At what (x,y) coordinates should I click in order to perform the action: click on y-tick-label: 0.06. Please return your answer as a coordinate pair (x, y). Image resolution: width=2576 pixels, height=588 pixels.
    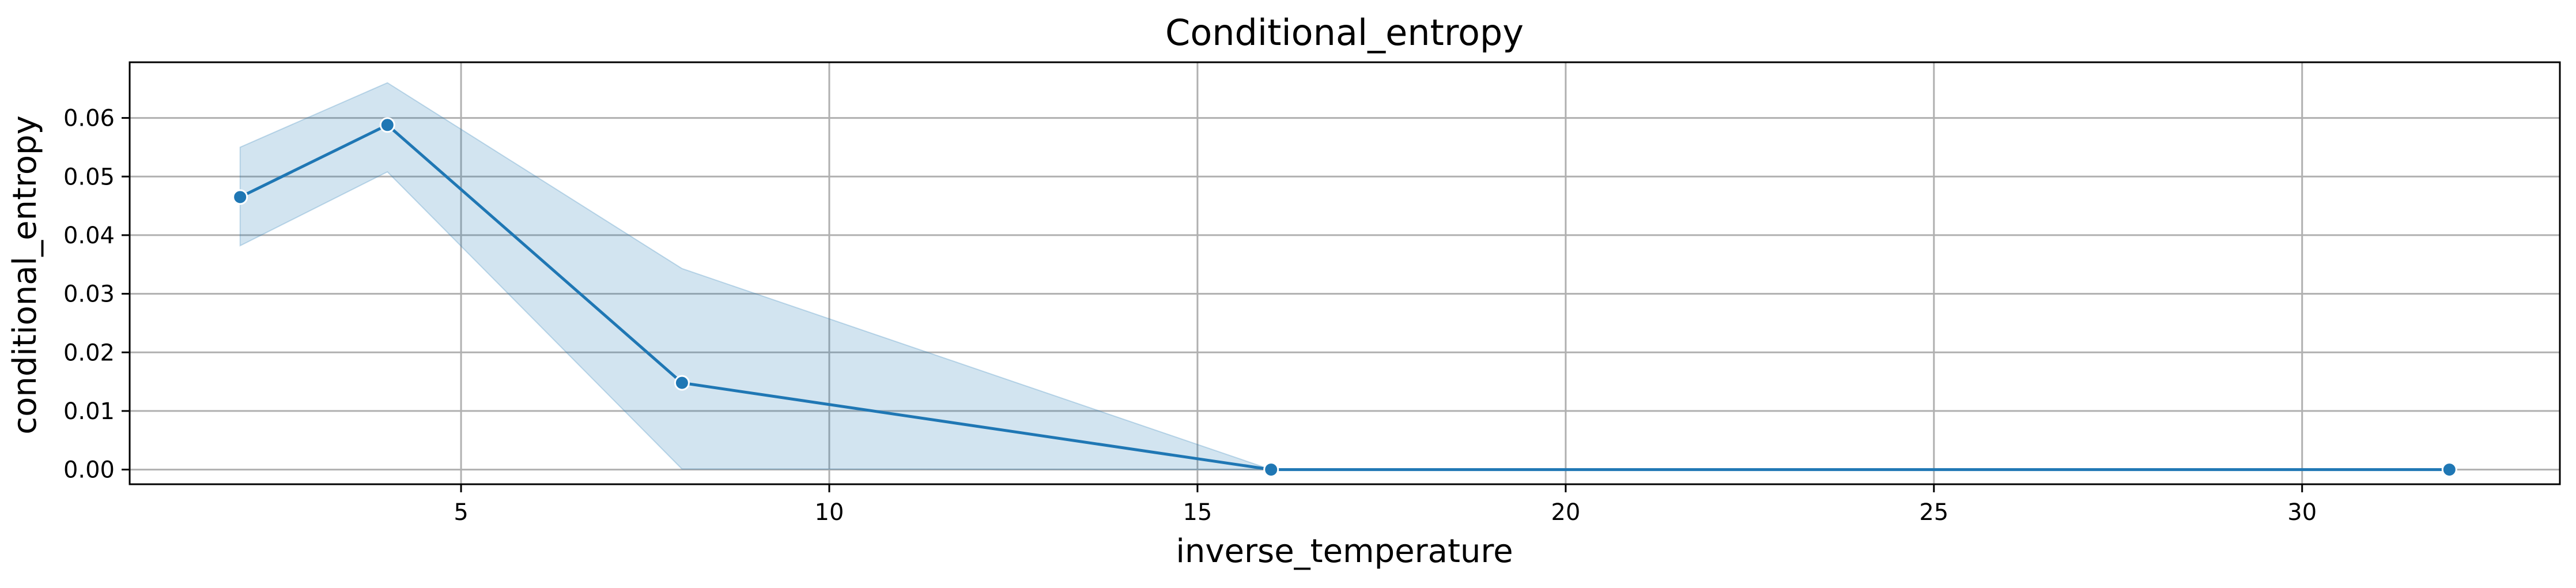
    Looking at the image, I should click on (89, 118).